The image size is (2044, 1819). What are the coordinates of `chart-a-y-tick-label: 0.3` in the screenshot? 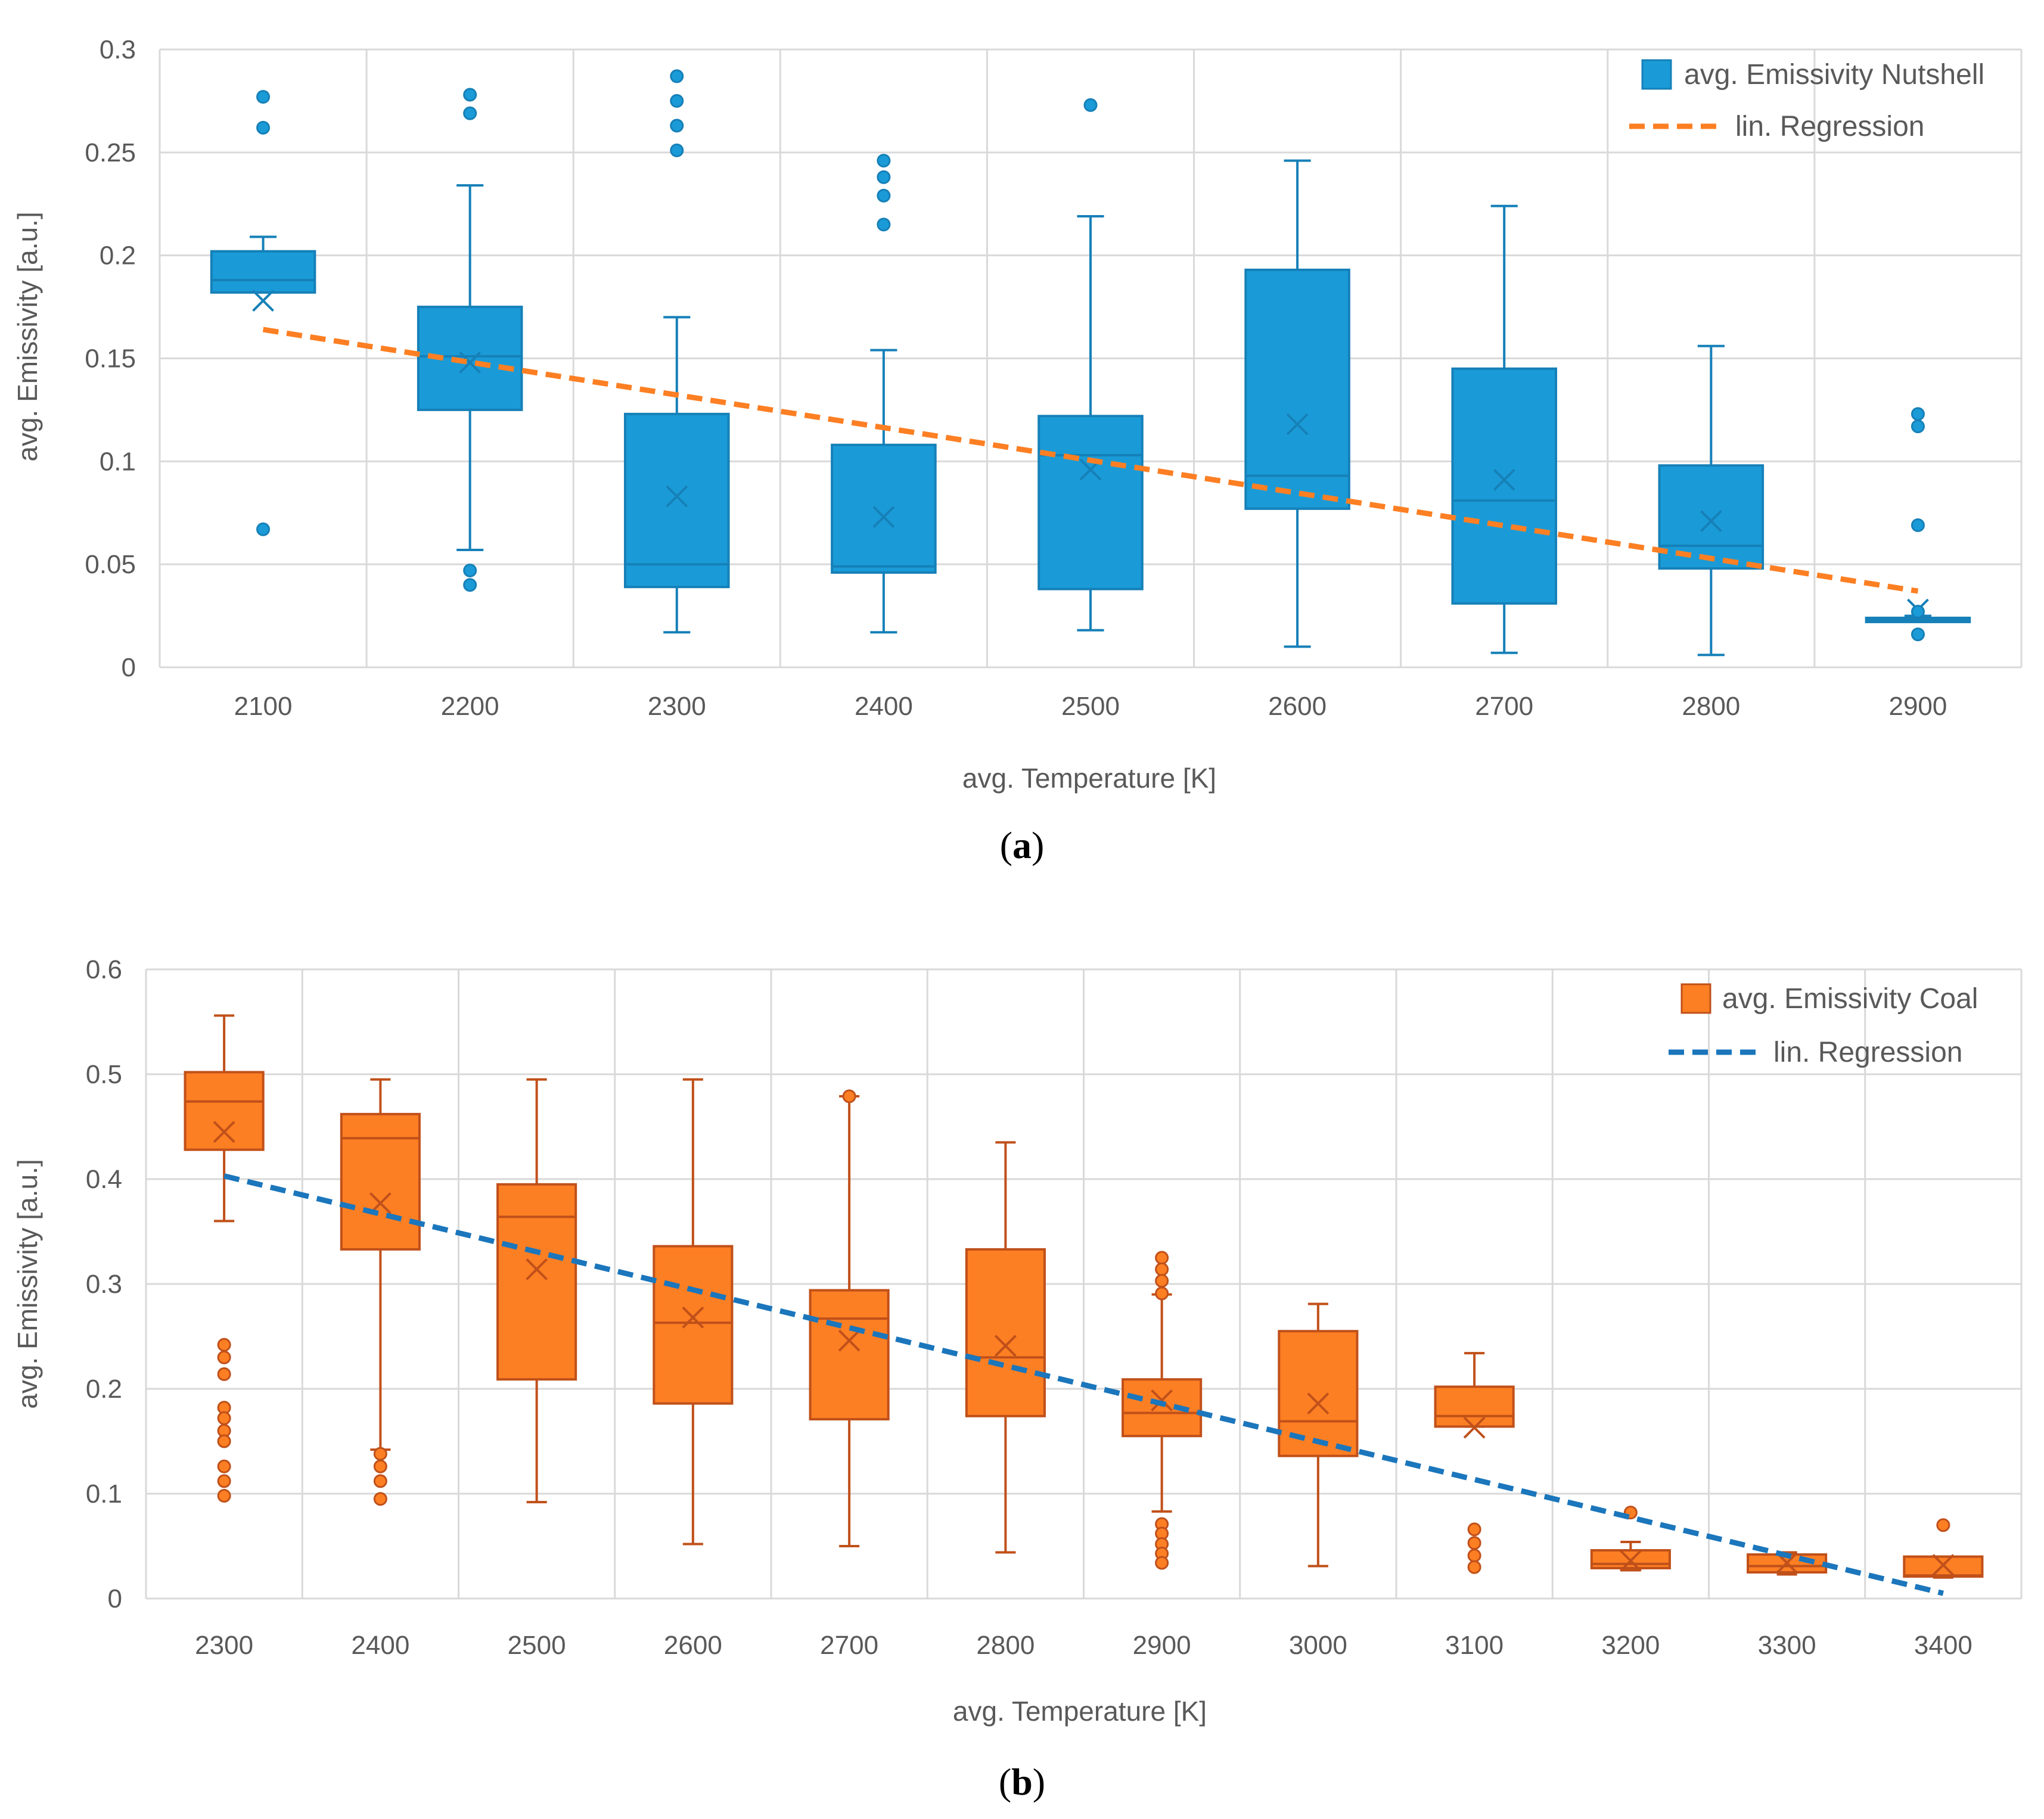 It's located at (118, 49).